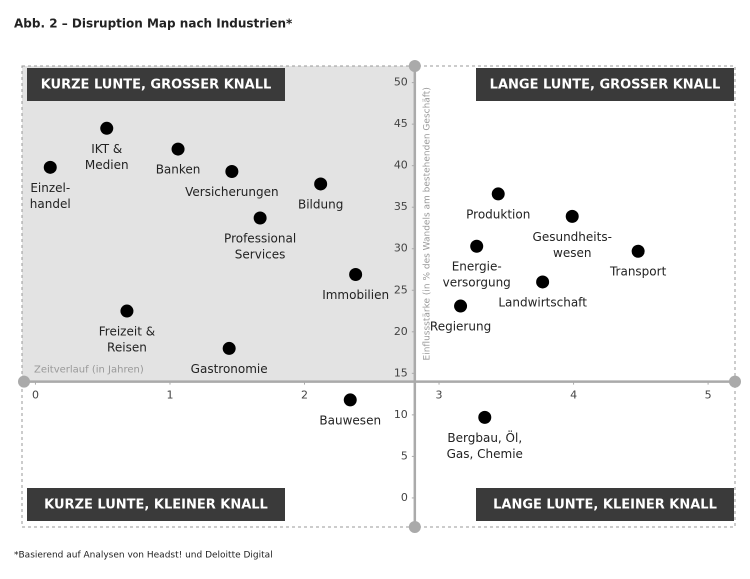  What do you see at coordinates (320, 204) in the screenshot?
I see `point-label: Bildung` at bounding box center [320, 204].